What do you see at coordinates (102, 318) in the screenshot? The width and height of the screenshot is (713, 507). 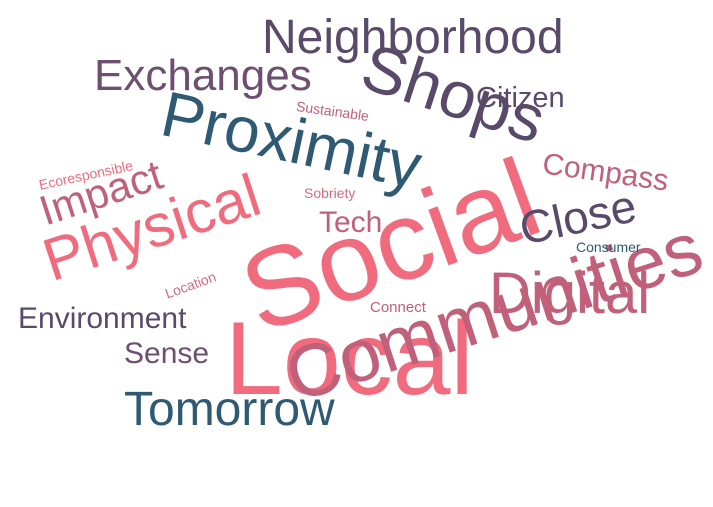 I see `word-environment: Environment` at bounding box center [102, 318].